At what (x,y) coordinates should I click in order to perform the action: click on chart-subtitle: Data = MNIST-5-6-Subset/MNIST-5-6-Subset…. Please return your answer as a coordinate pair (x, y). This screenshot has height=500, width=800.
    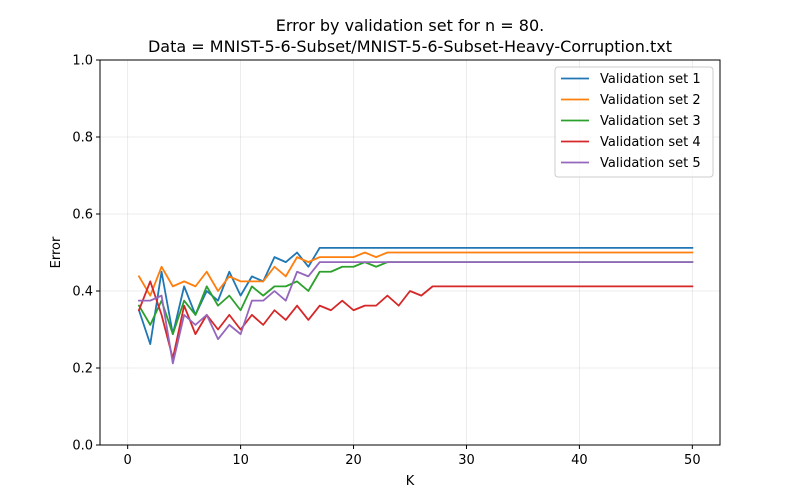
    Looking at the image, I should click on (410, 46).